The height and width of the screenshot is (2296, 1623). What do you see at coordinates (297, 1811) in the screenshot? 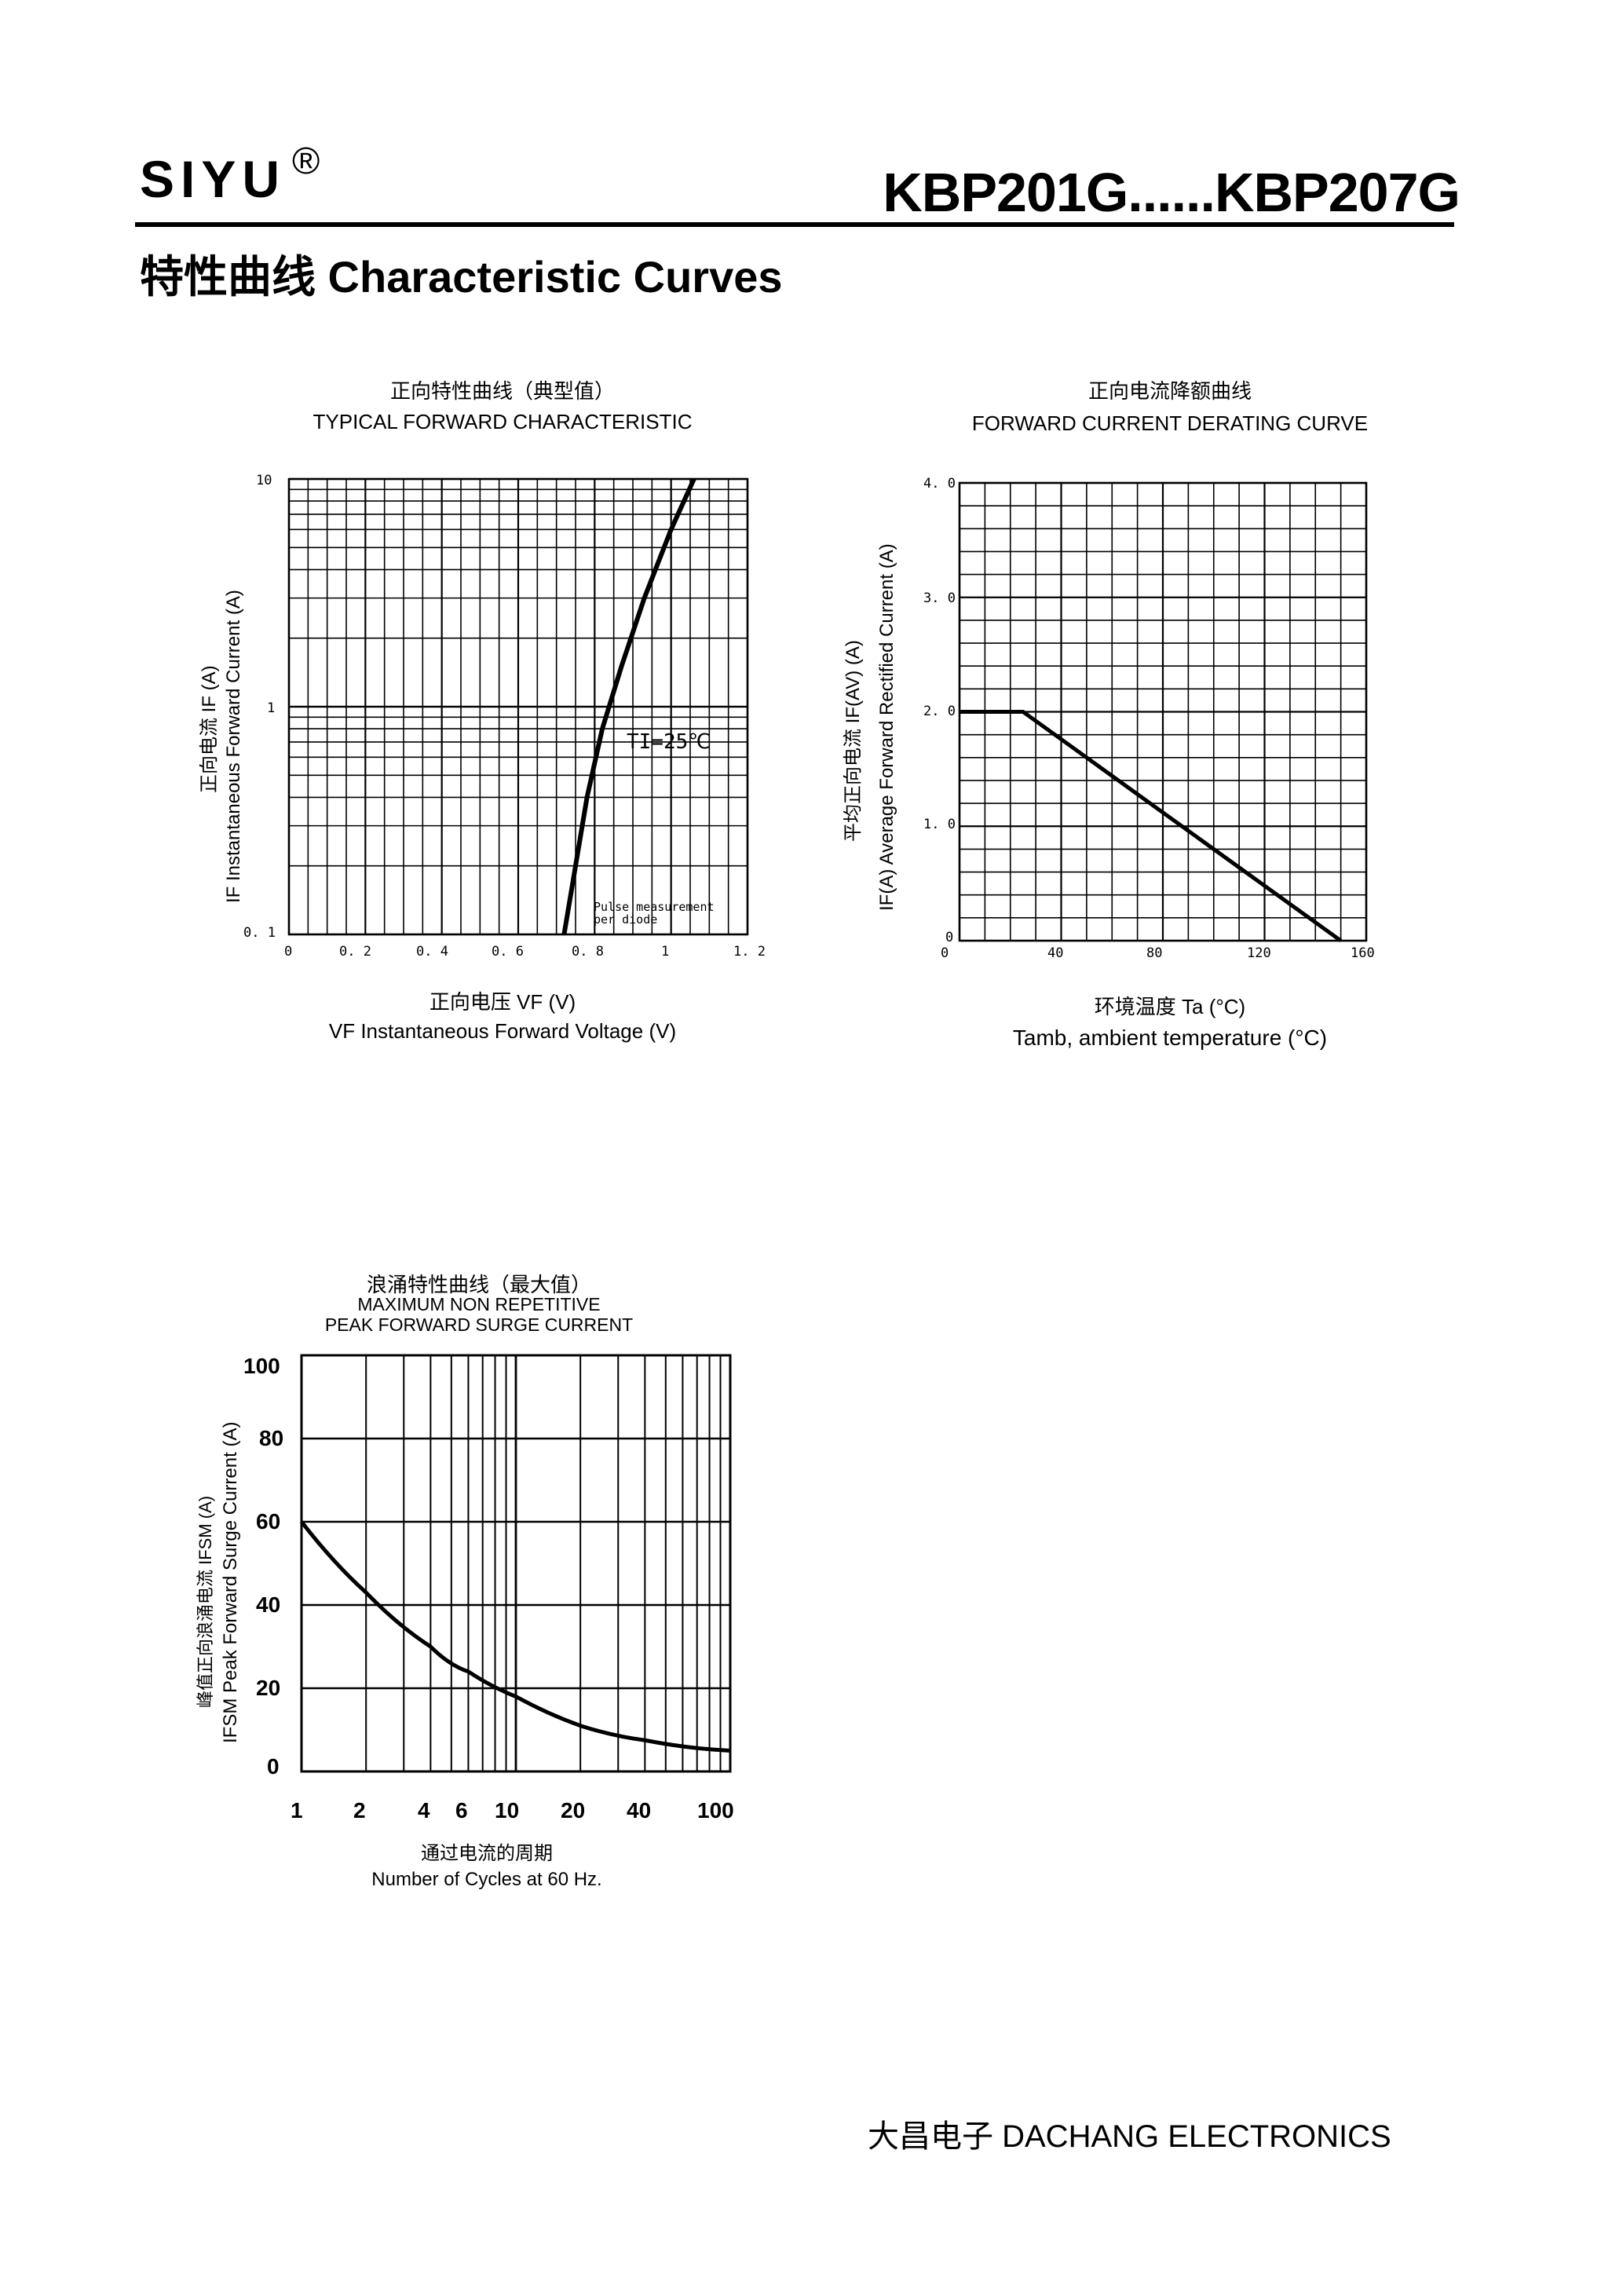
I see `chart3-xtick: 1` at bounding box center [297, 1811].